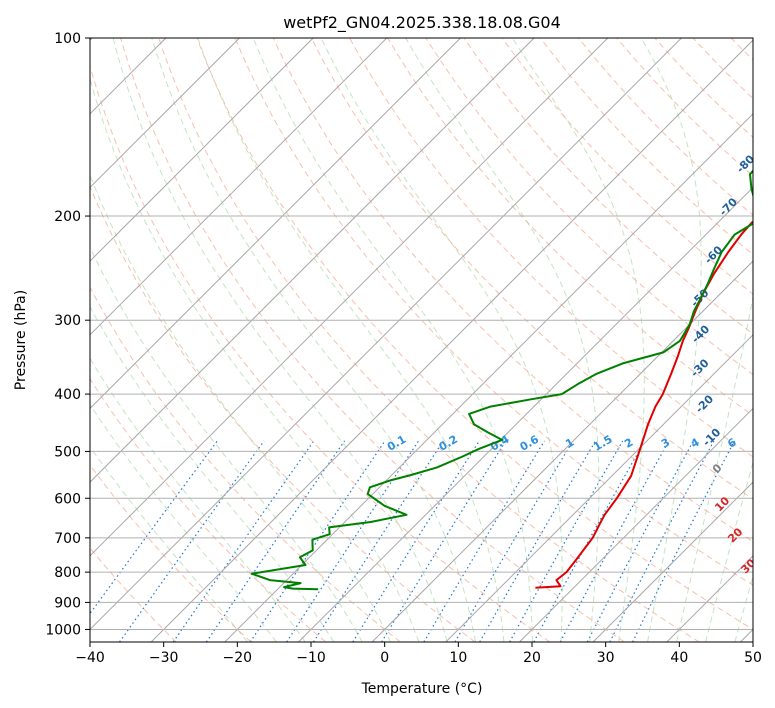  Describe the element at coordinates (67, 573) in the screenshot. I see `y-tick-label: 800` at that location.